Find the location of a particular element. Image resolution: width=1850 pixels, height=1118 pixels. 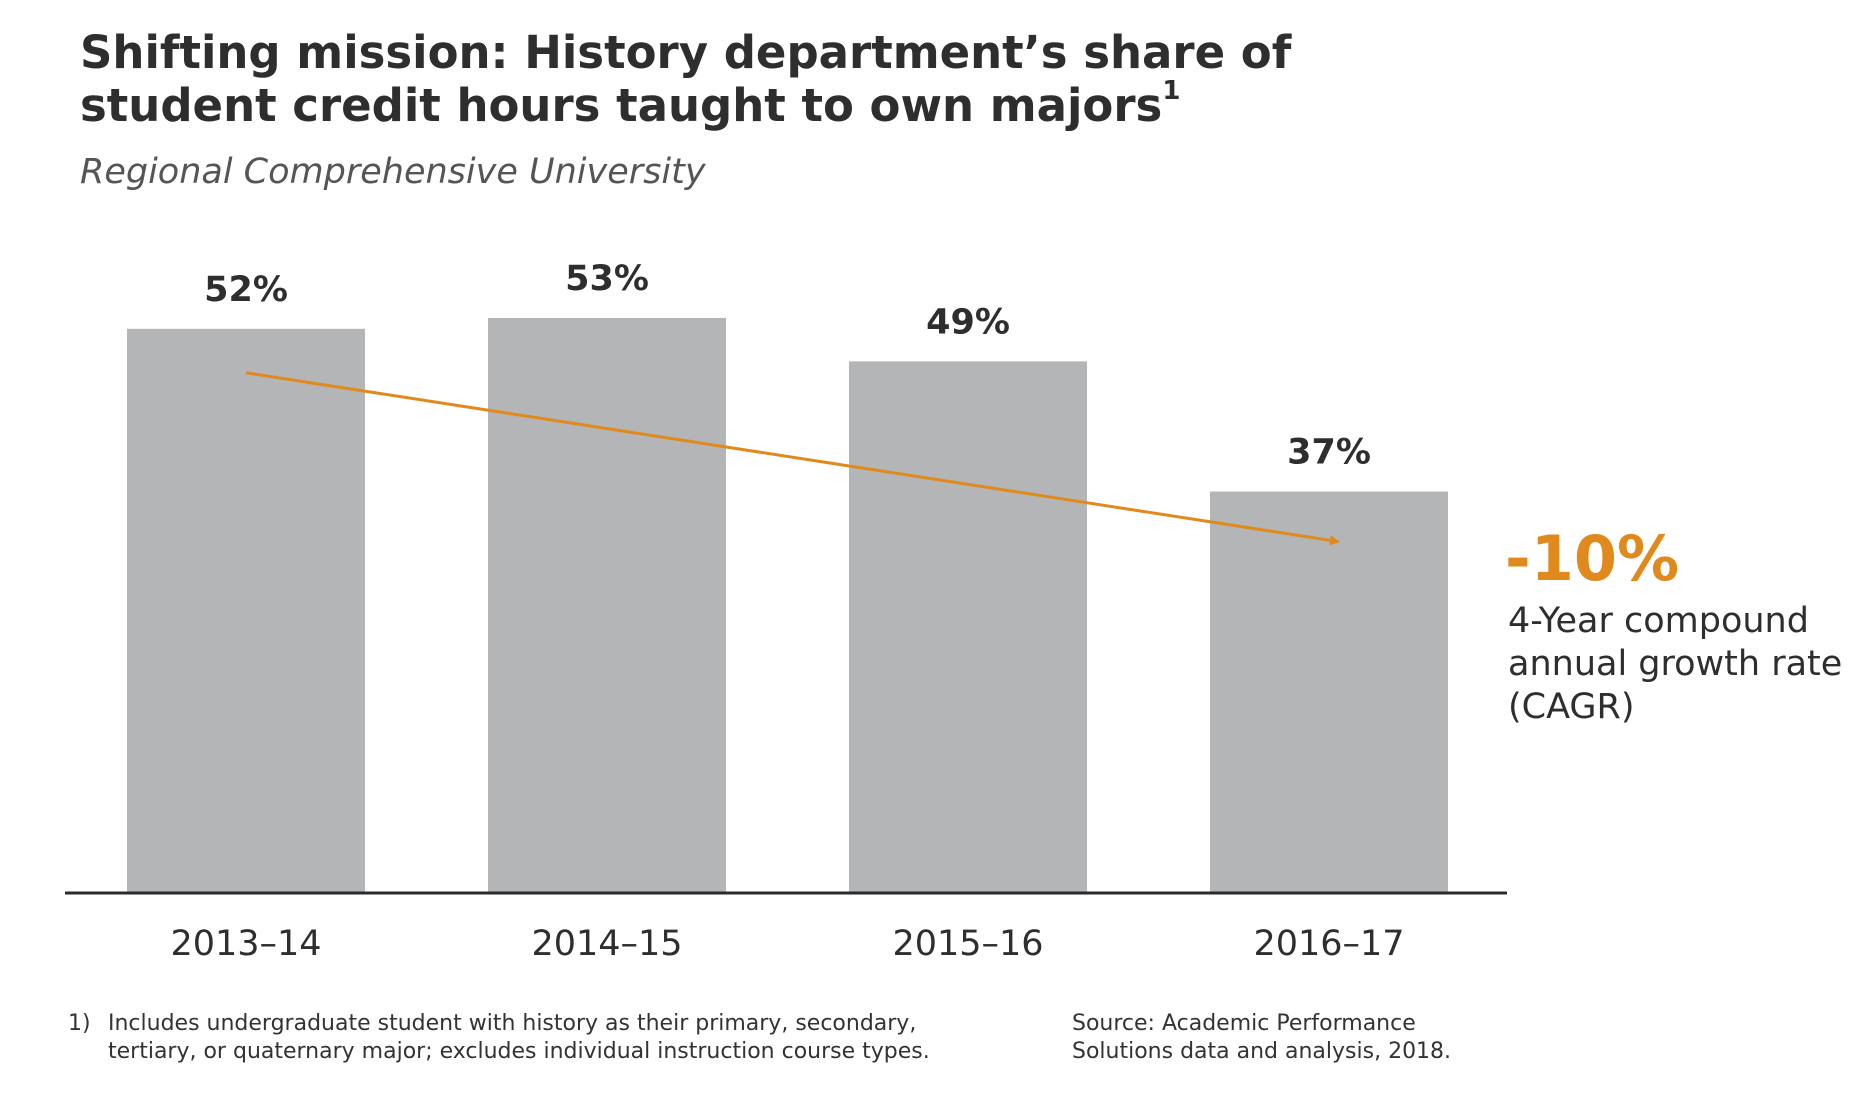

cagr-value: -10% is located at coordinates (1592, 558).